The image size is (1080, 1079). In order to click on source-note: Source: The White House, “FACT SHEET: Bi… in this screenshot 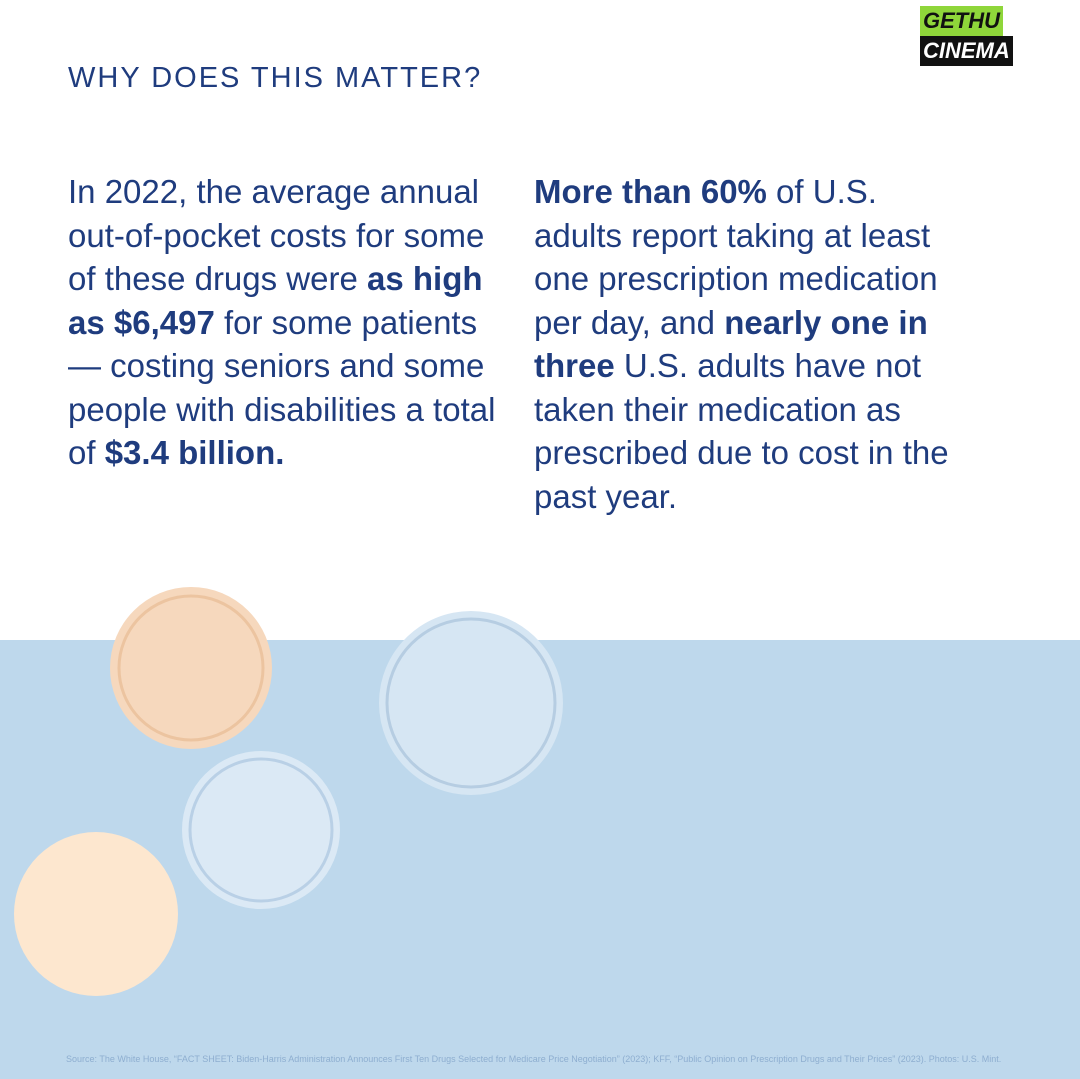, I will do `click(534, 1059)`.